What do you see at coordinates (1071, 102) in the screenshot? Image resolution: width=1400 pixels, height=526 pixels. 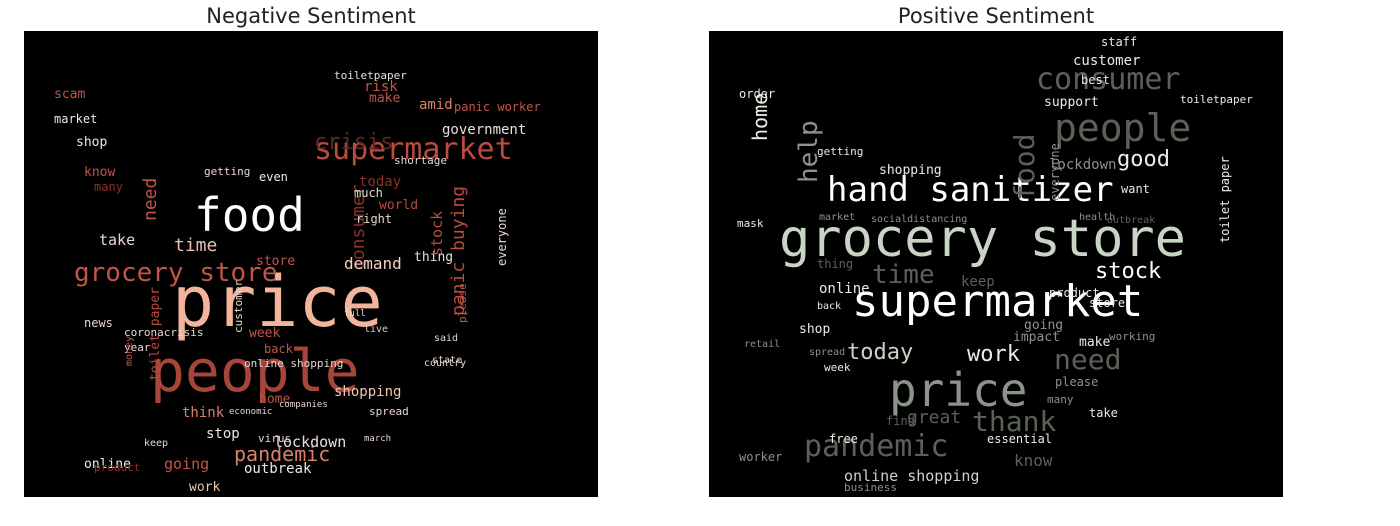 I see `word-support: support` at bounding box center [1071, 102].